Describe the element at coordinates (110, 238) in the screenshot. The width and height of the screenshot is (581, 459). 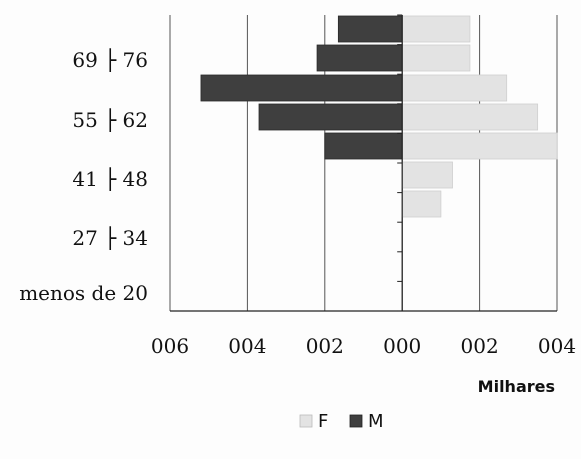
I see `category-tick-label: 27 ├ 34` at that location.